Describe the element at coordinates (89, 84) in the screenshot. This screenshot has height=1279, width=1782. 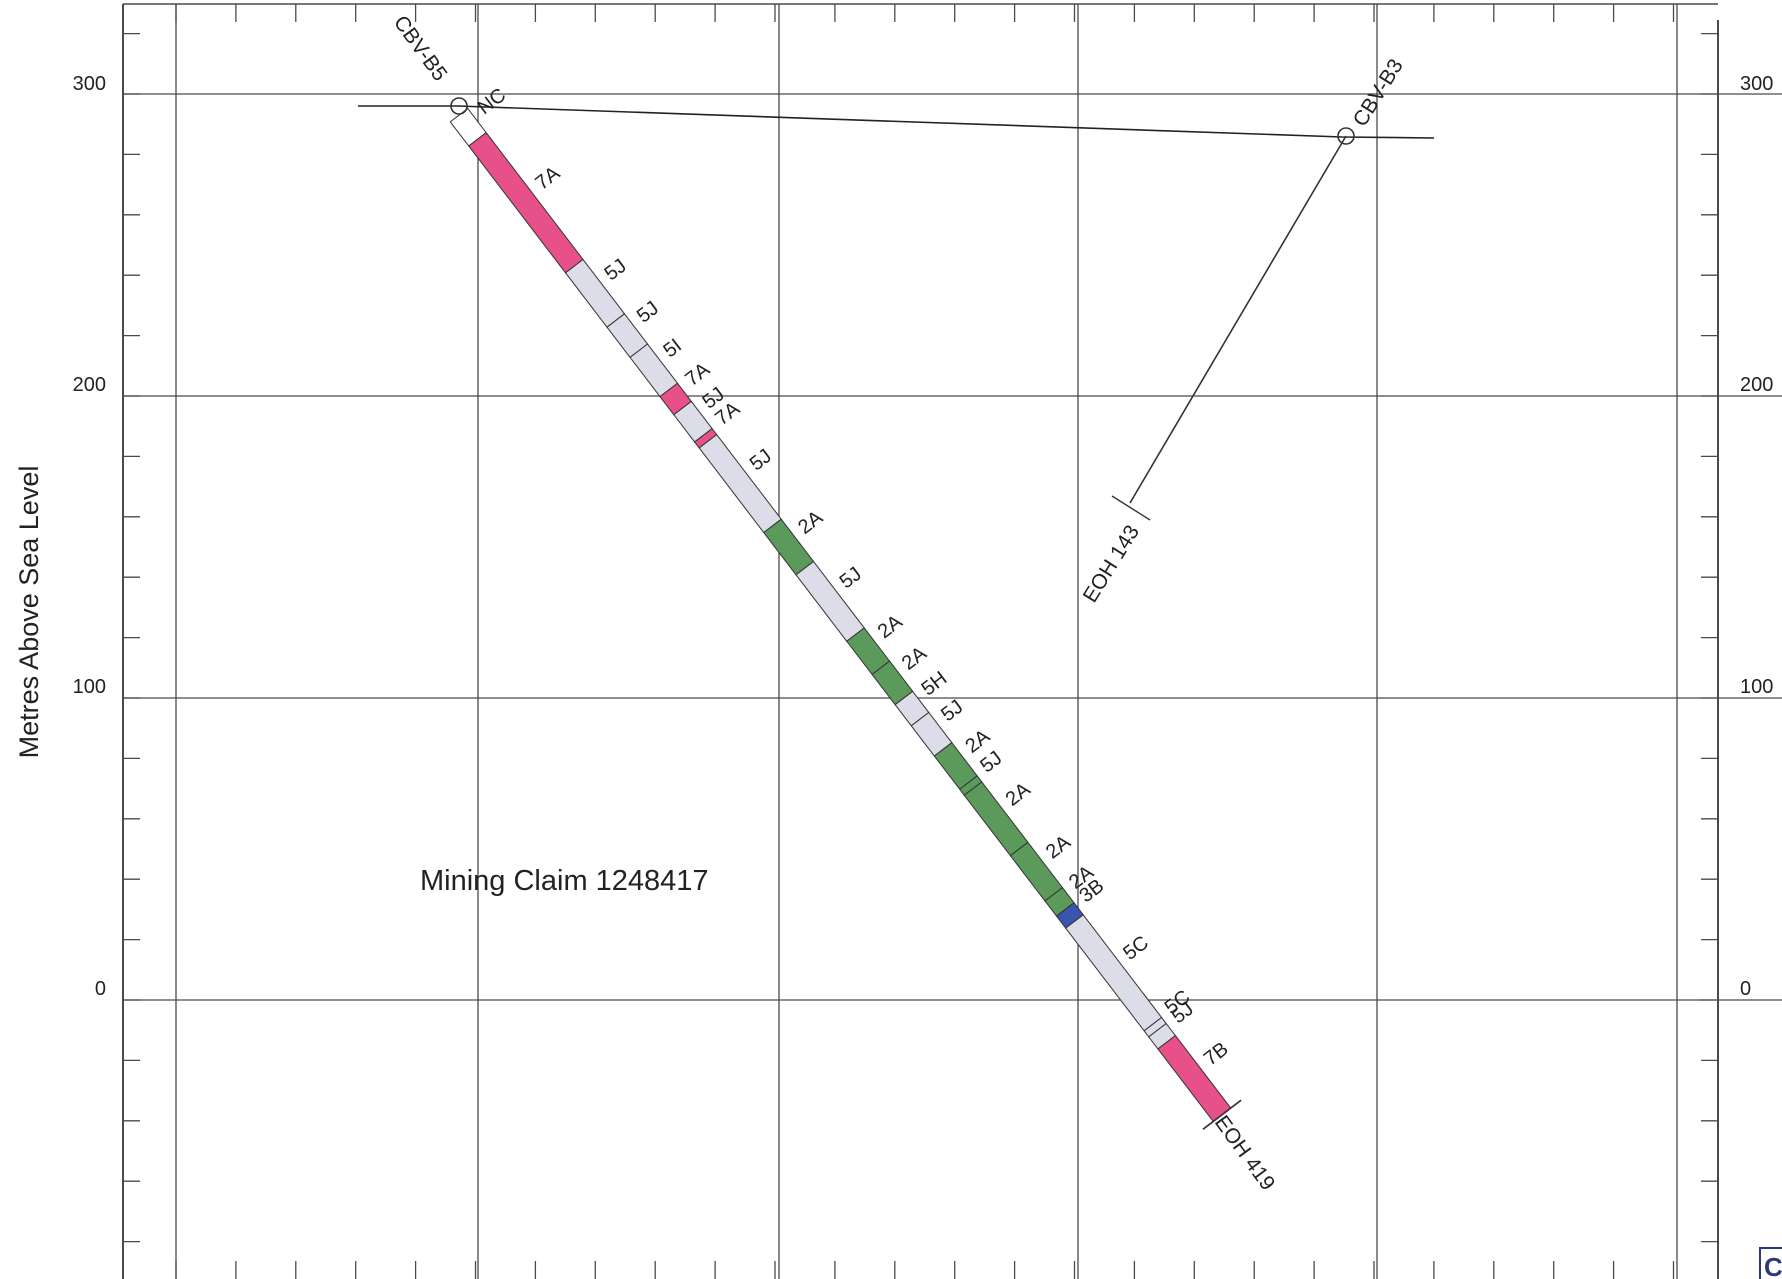
I see `y-tick-left-300: 300` at that location.